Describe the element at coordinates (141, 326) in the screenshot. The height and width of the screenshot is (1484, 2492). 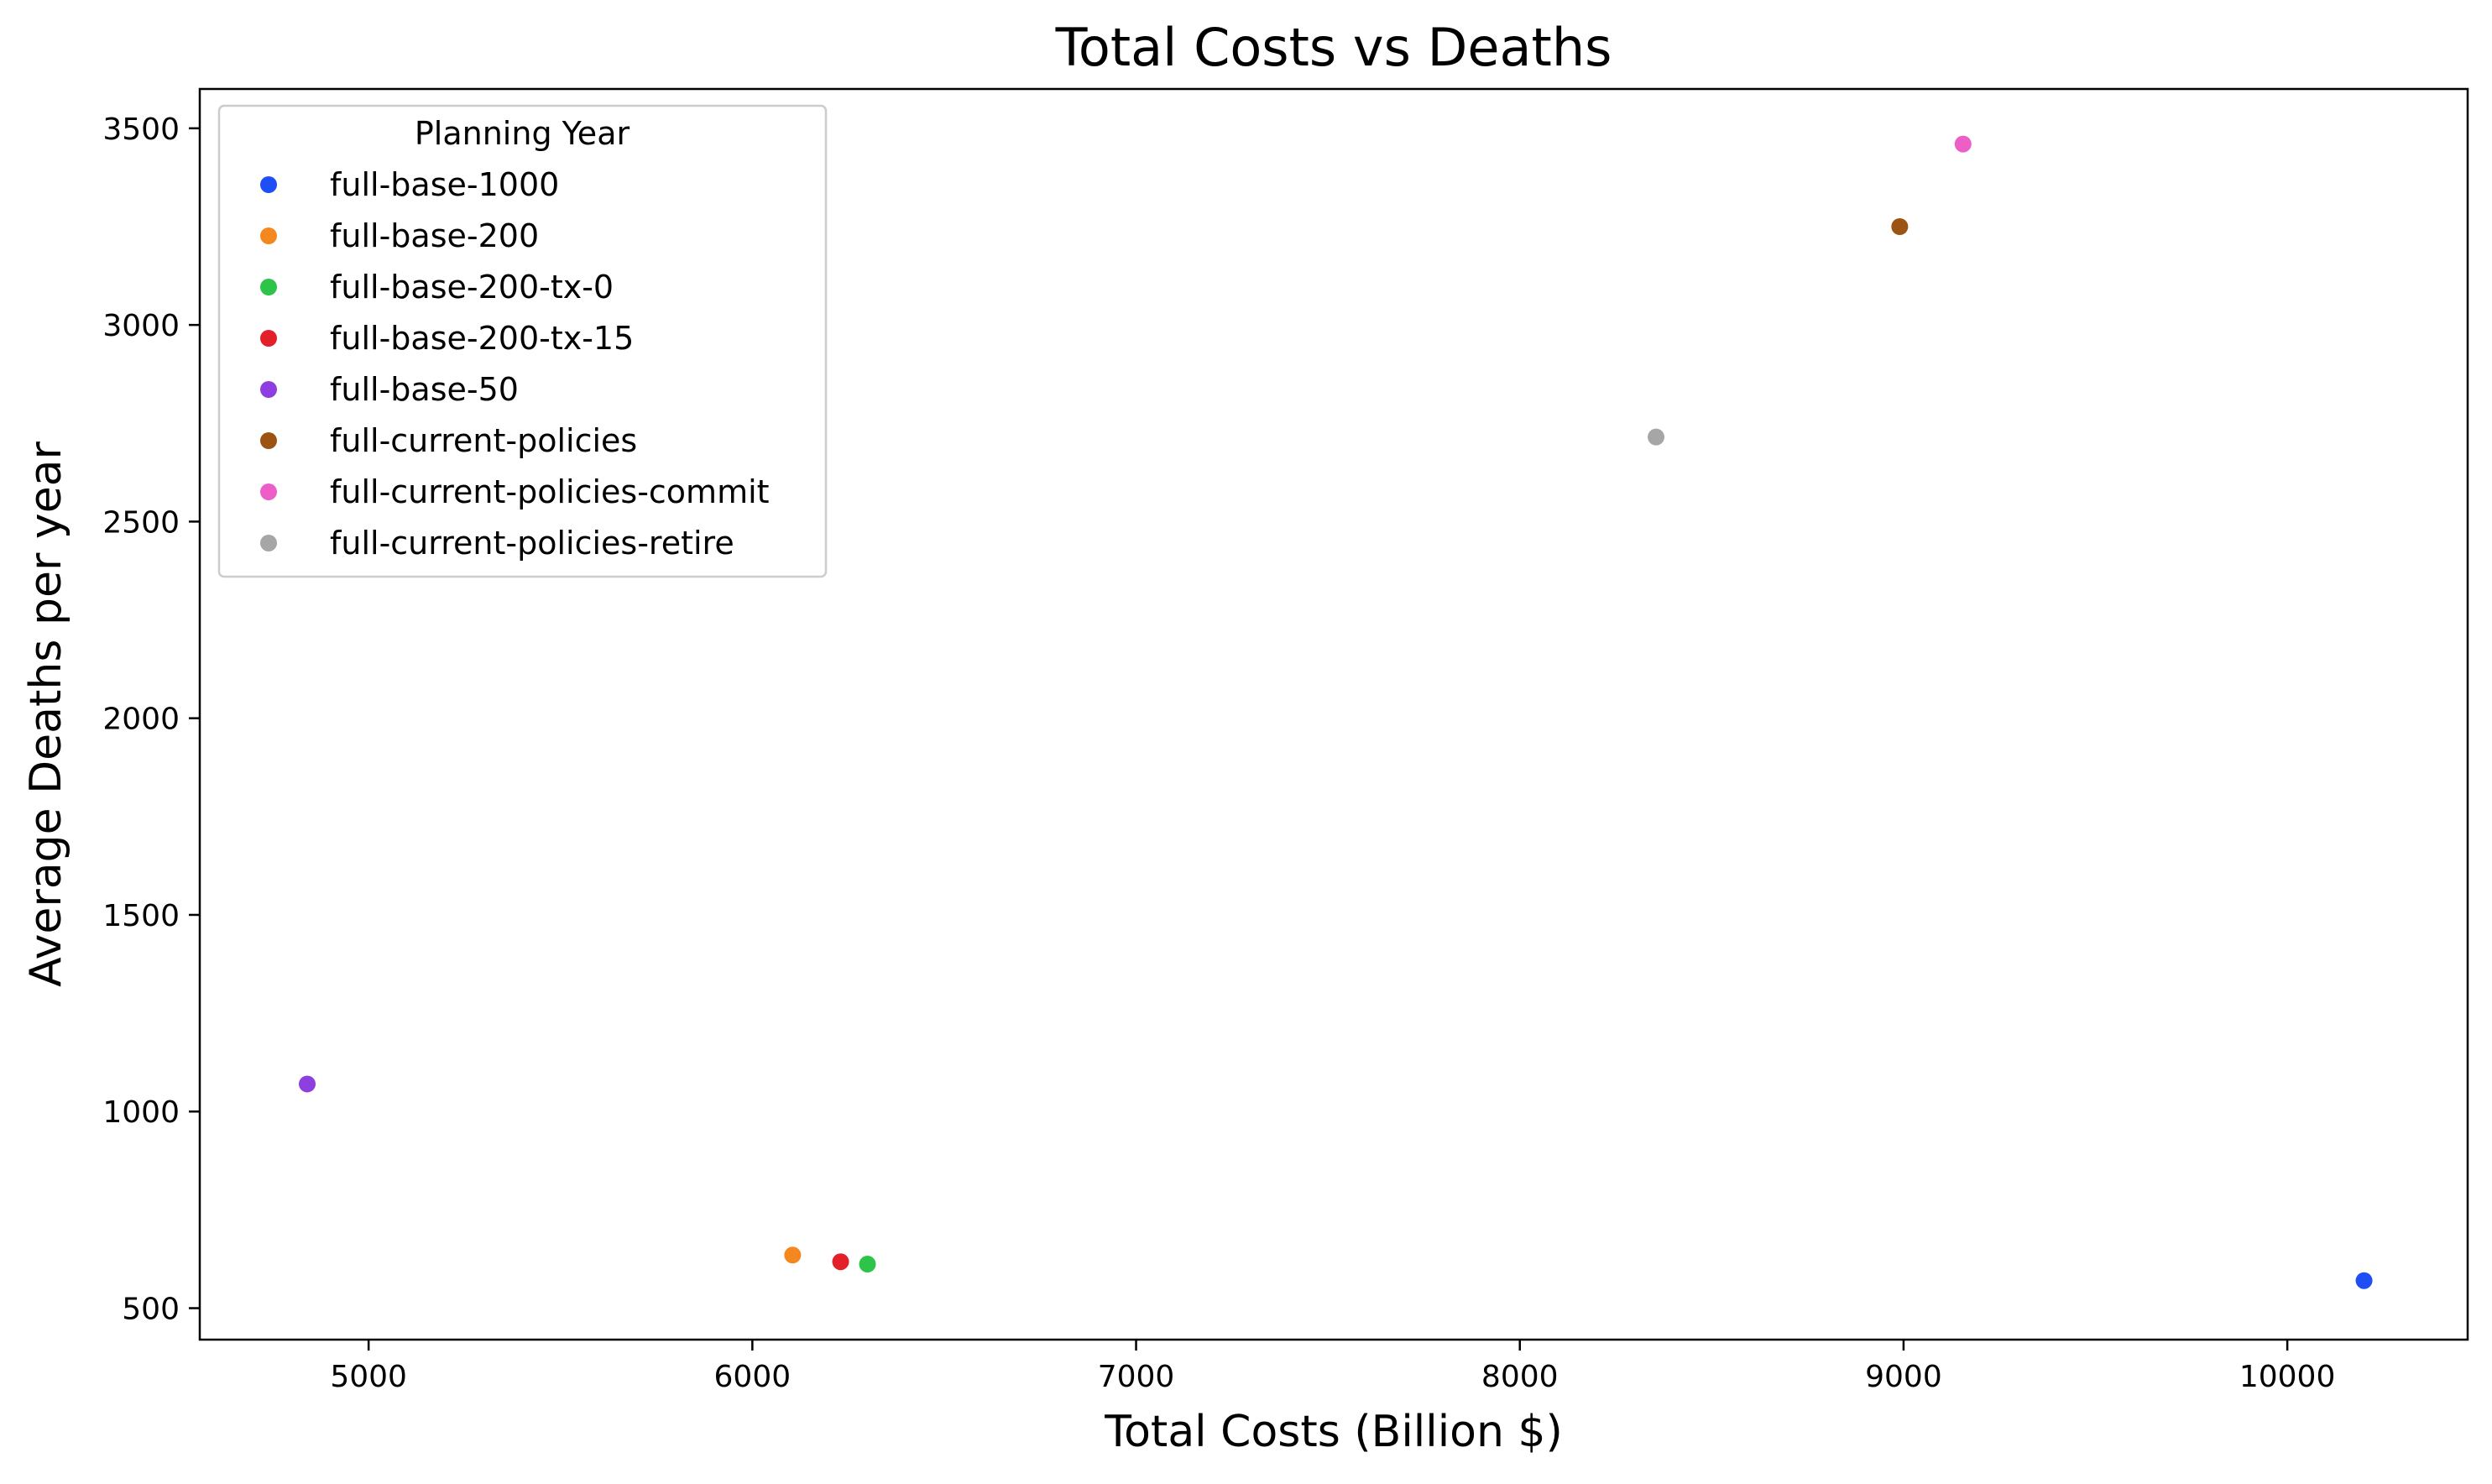
I see `y-tick-label: 3000` at that location.